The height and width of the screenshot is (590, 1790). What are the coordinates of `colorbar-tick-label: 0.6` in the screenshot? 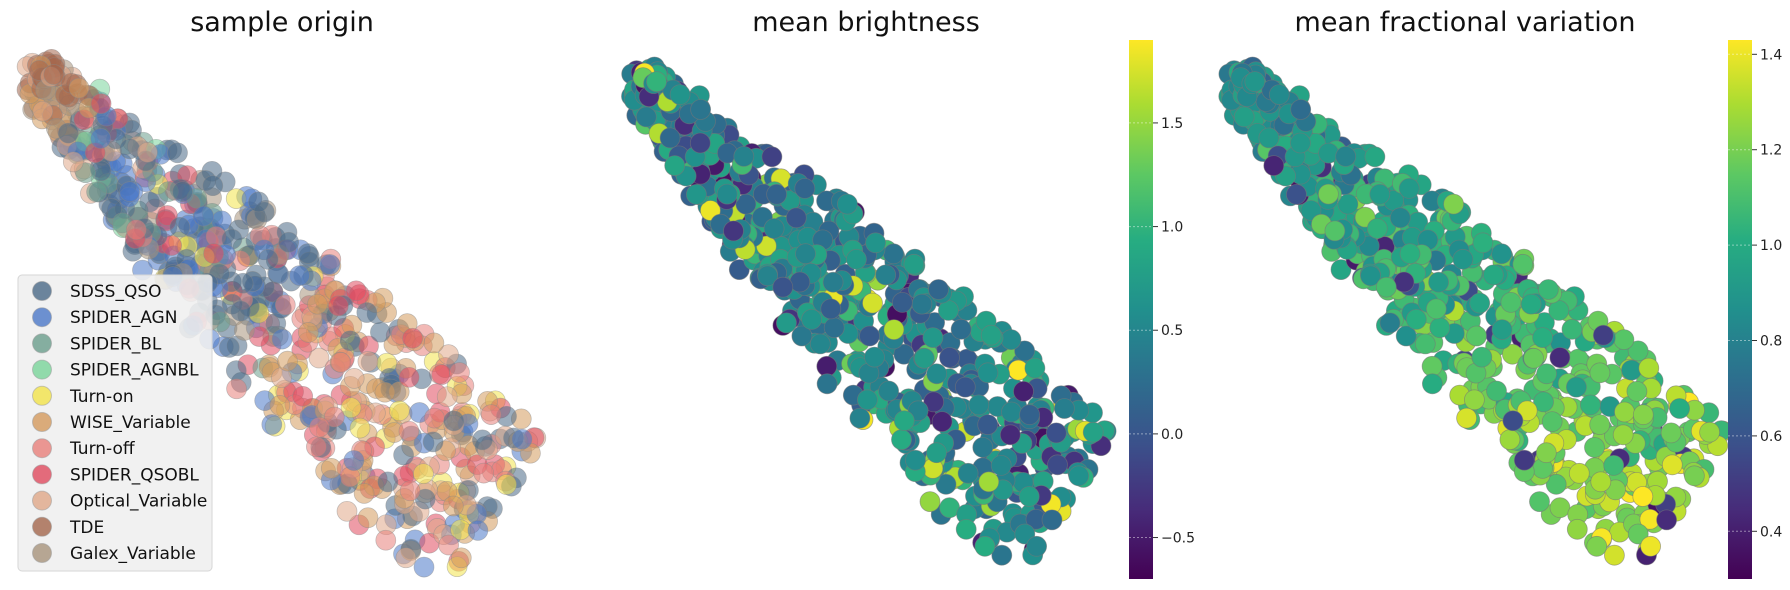 It's located at (1771, 437).